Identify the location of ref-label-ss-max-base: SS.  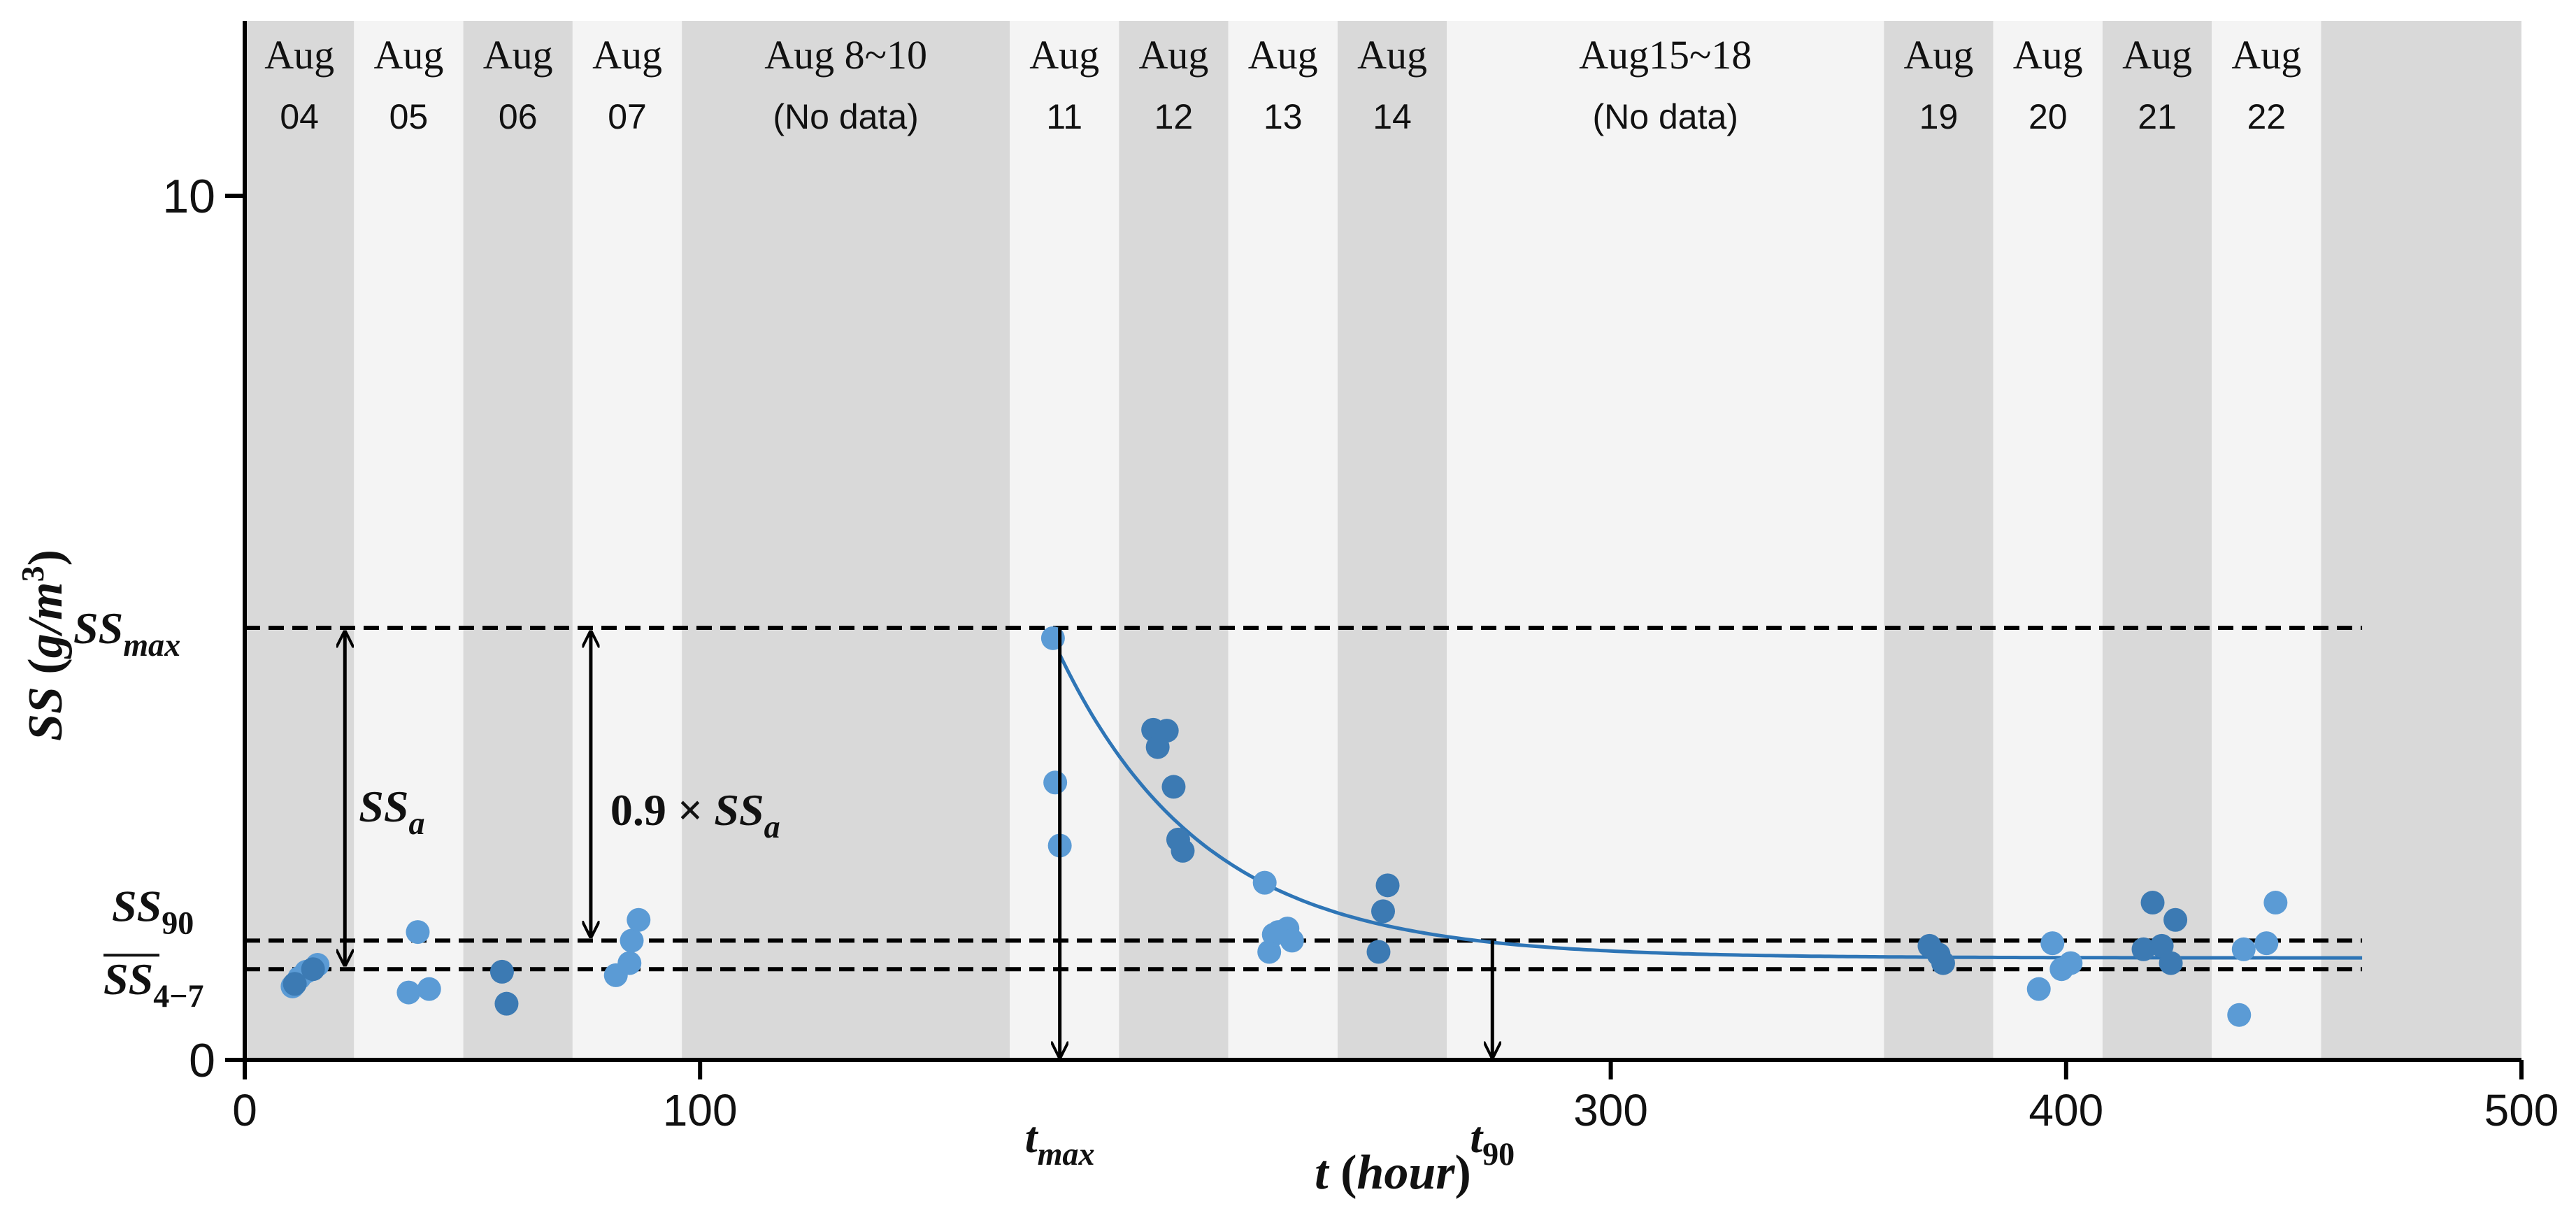
(98, 628).